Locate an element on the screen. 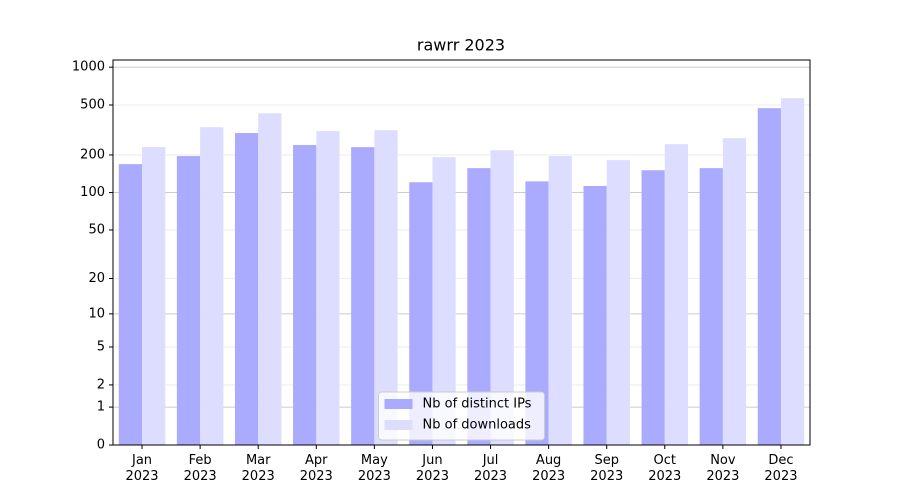 Image resolution: width=900 pixels, height=500 pixels. y-tick-label: 5 is located at coordinates (101, 347).